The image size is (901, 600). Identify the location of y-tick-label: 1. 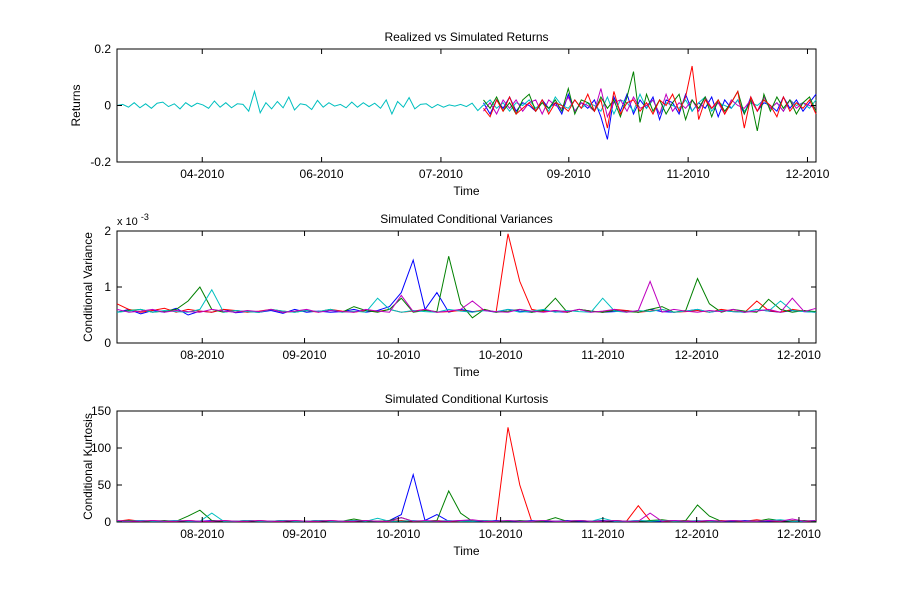
(107, 287).